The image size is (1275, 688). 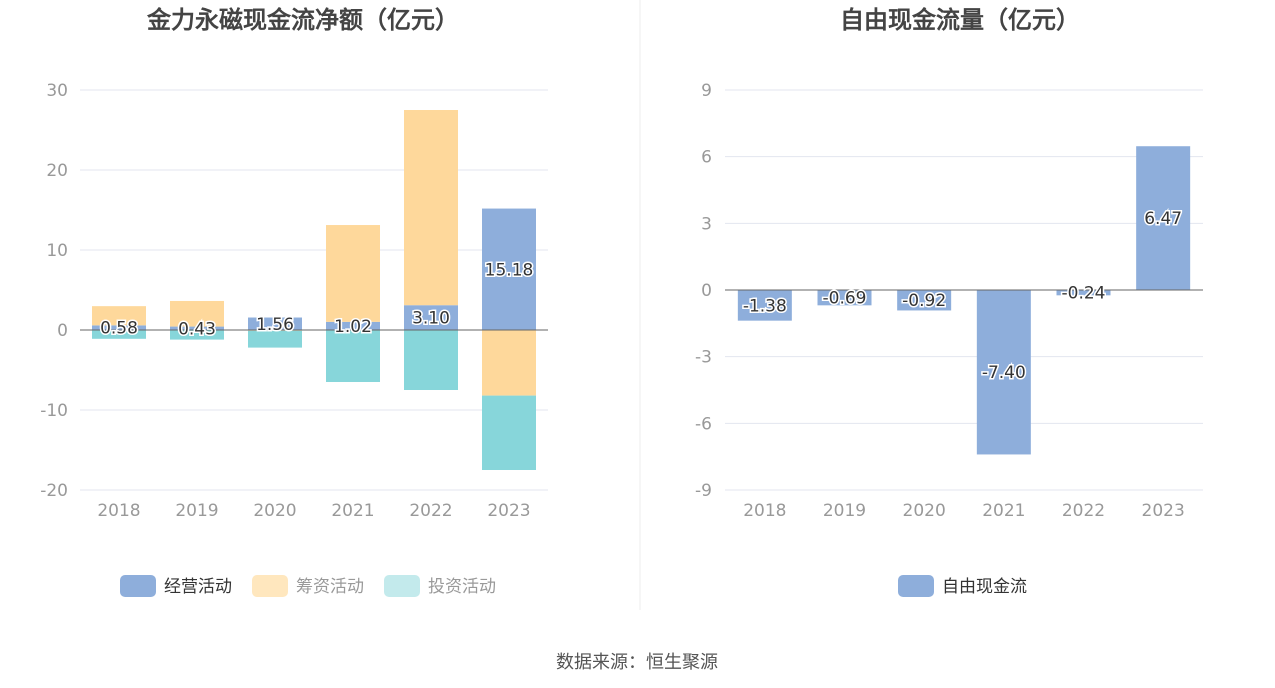 I want to click on data-label: 15.18, so click(x=509, y=270).